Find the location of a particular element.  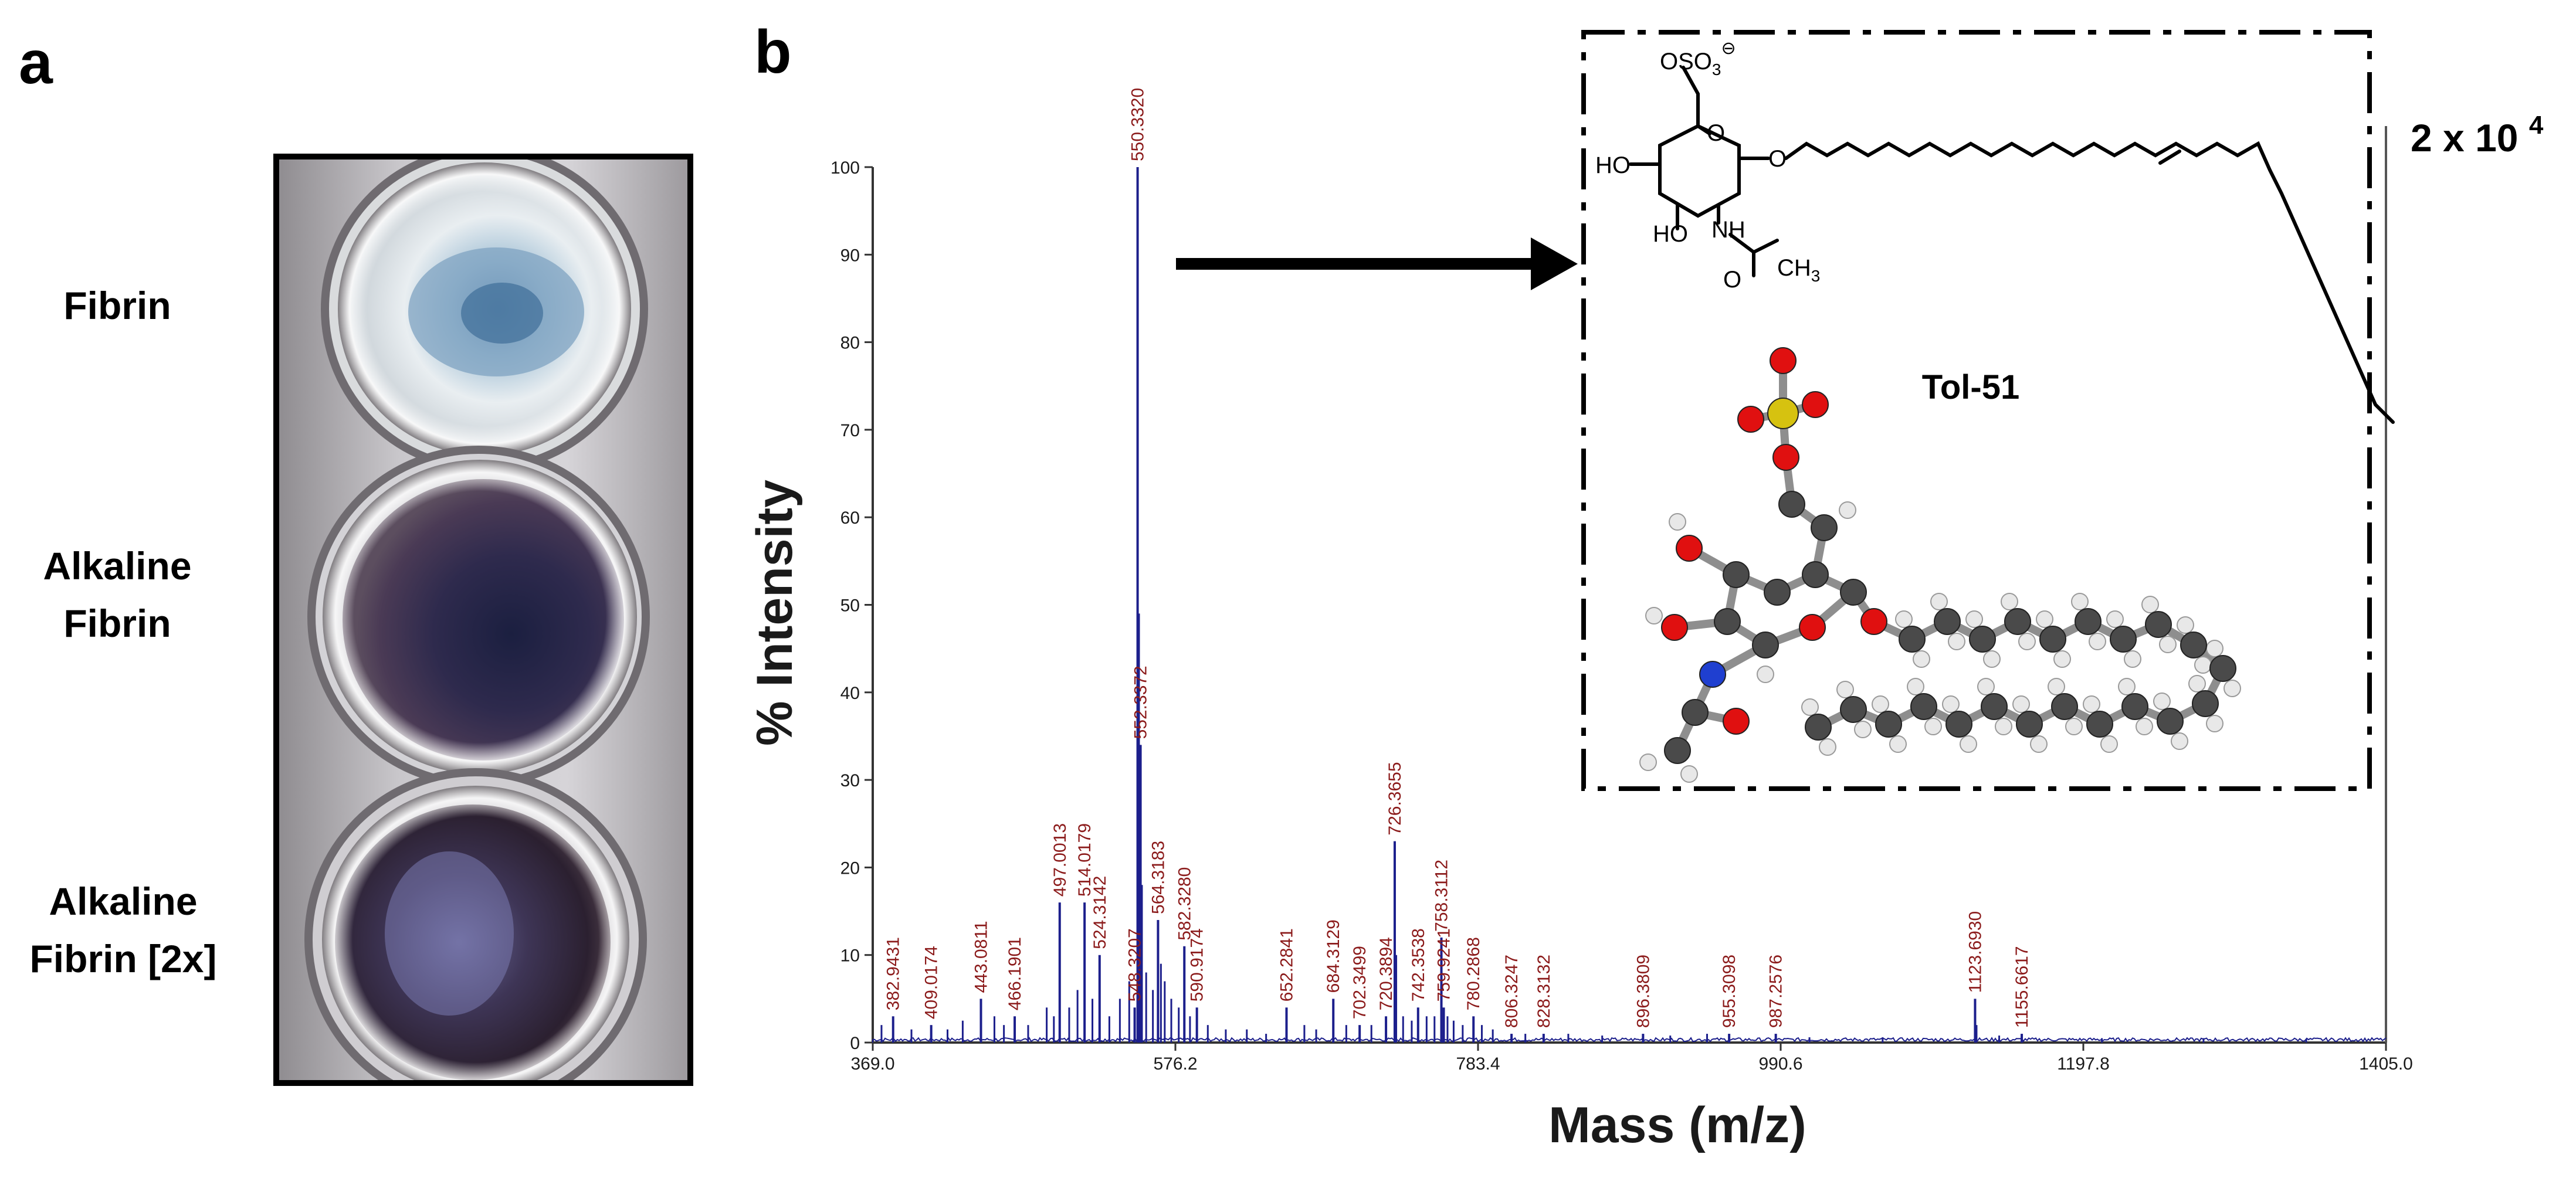

peak-label-1: 409.0174 is located at coordinates (932, 983).